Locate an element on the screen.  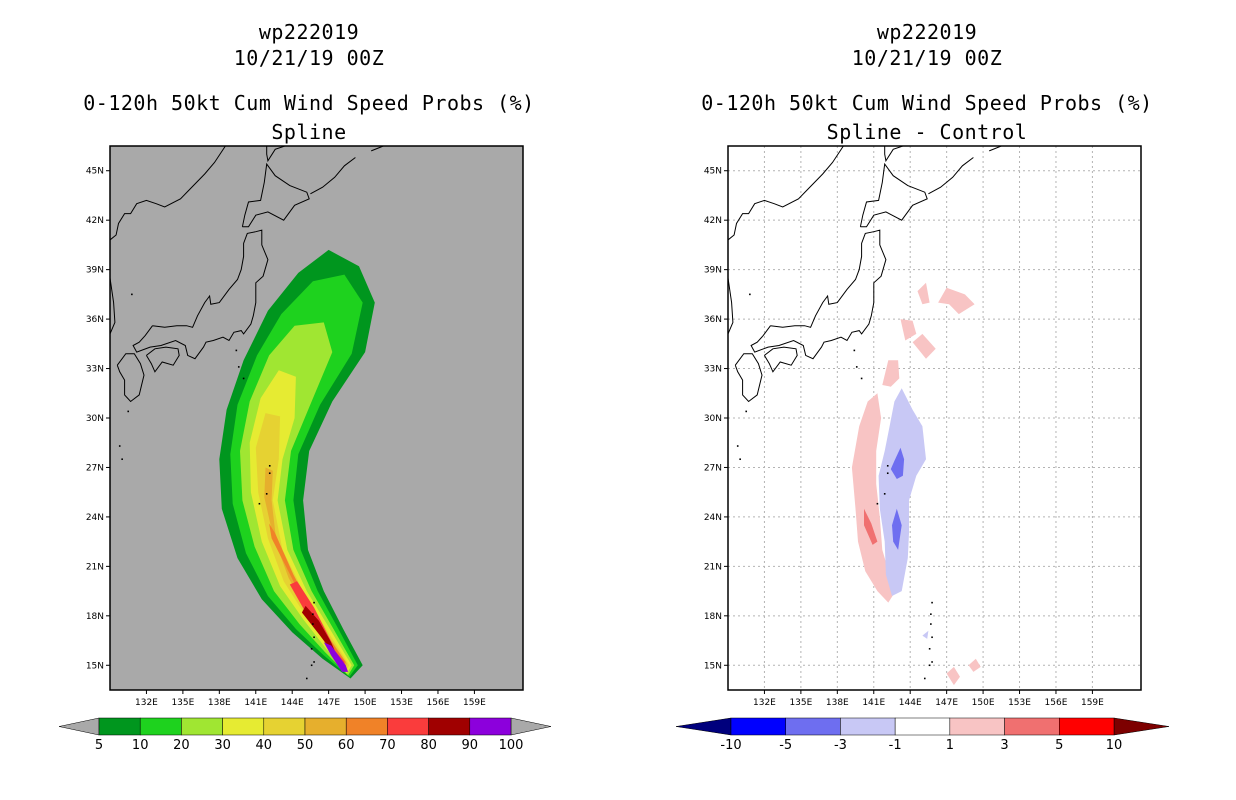
left-title: 0-120h 50kt Cum Wind Speed Probs (%) is located at coordinates (309, 103).